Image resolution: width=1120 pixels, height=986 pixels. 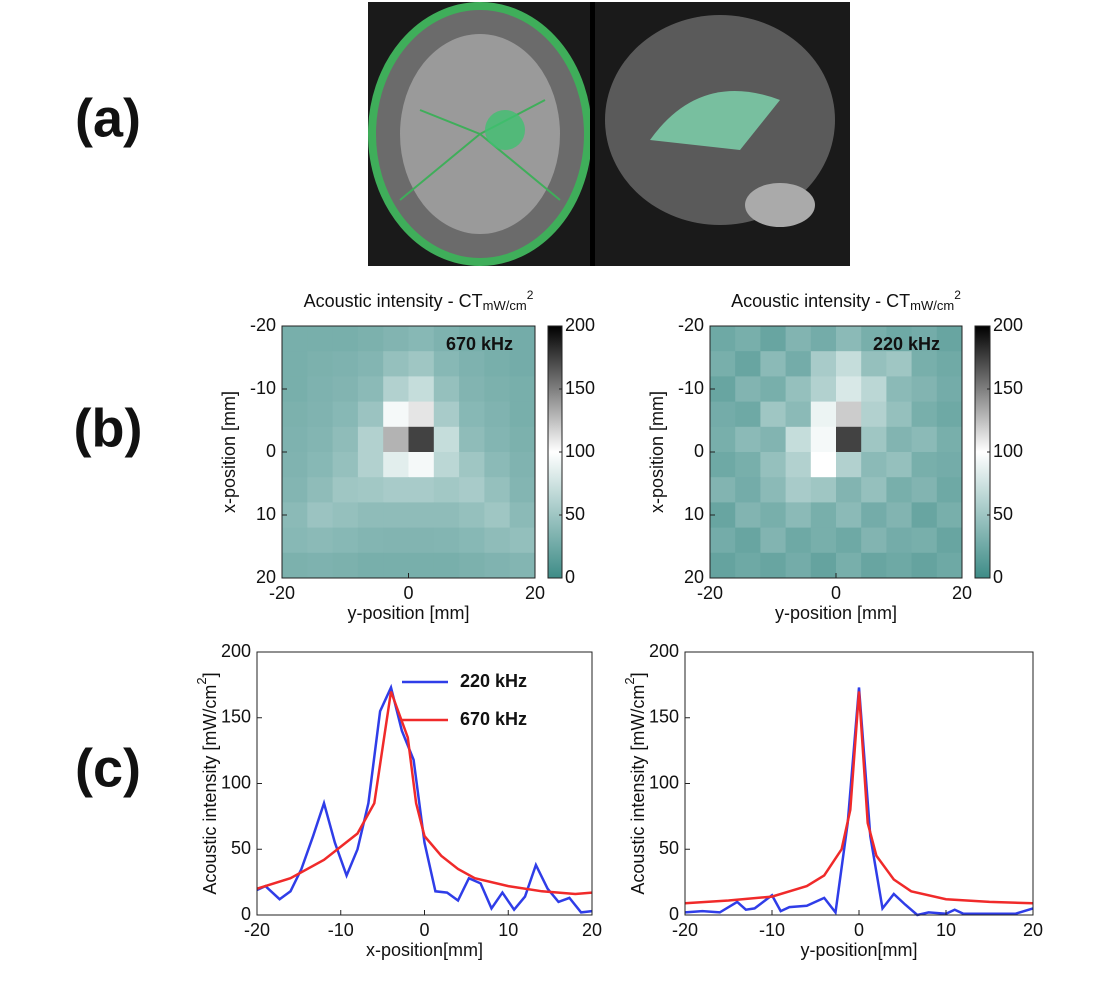 I want to click on legend-label: 670 kHz, so click(x=493, y=719).